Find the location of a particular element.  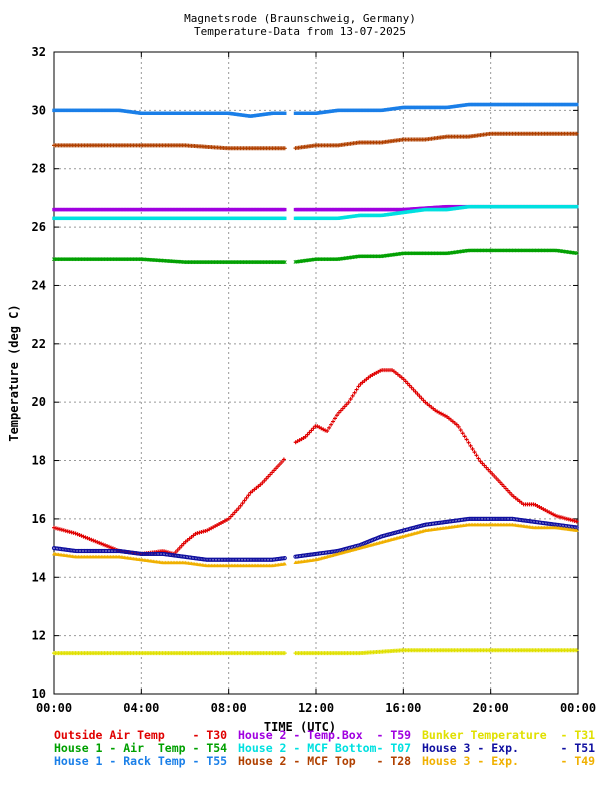

y-tick-label: 30 is located at coordinates (39, 110).